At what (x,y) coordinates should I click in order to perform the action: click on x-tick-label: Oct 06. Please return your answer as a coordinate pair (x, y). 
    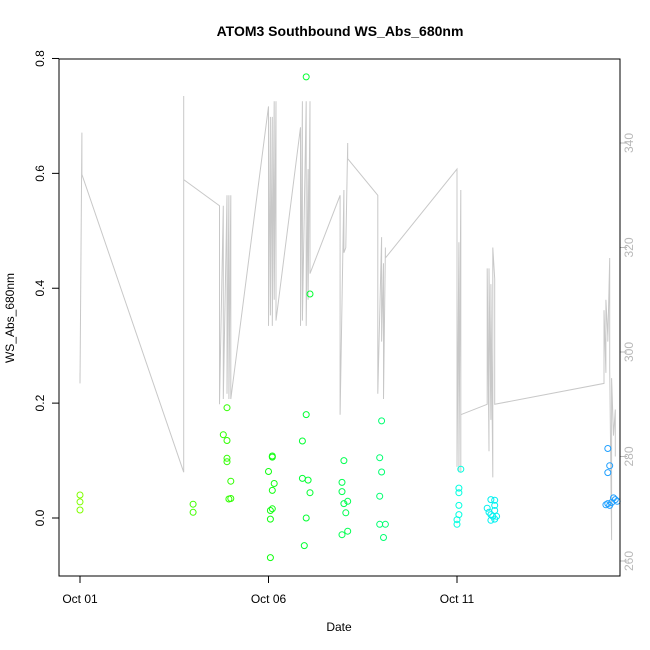
    Looking at the image, I should click on (269, 599).